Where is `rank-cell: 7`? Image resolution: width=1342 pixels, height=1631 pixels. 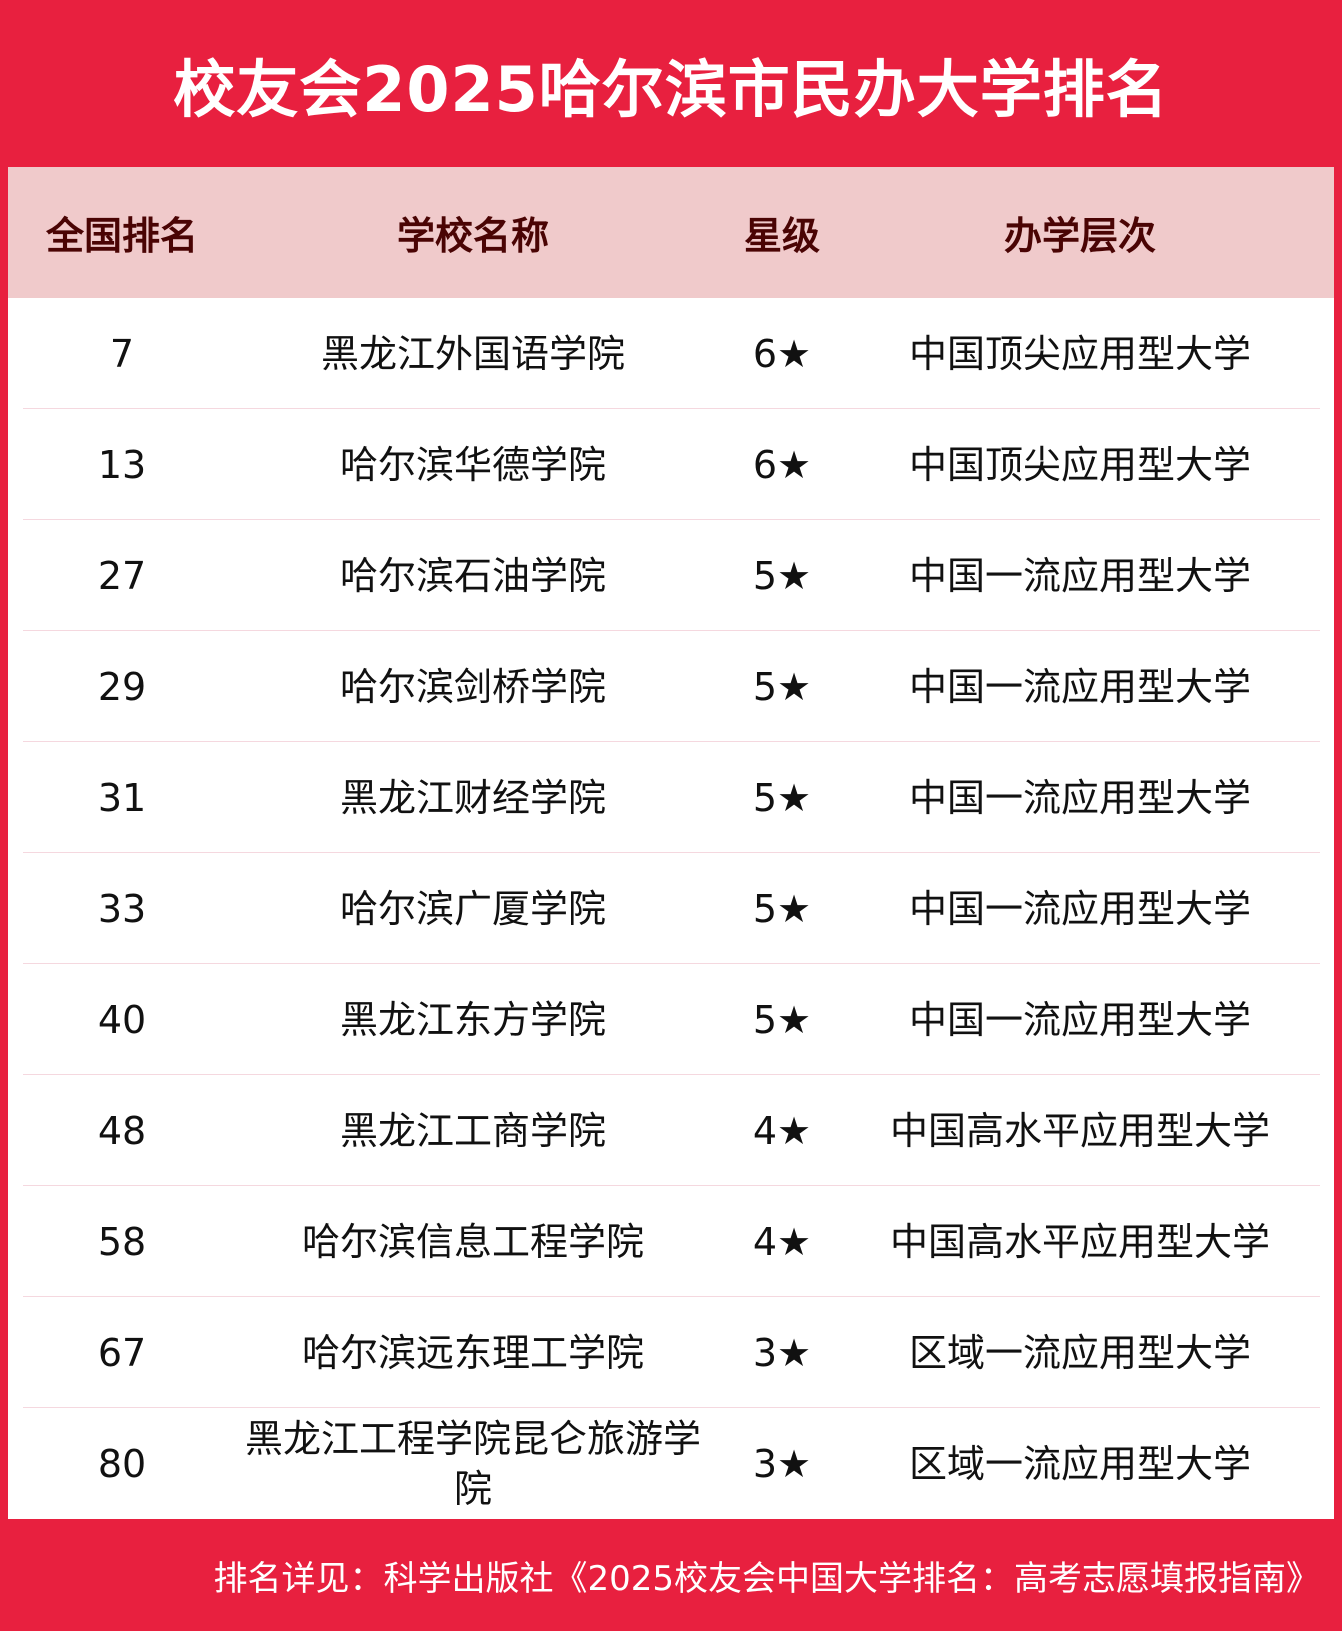
rank-cell: 7 is located at coordinates (122, 353).